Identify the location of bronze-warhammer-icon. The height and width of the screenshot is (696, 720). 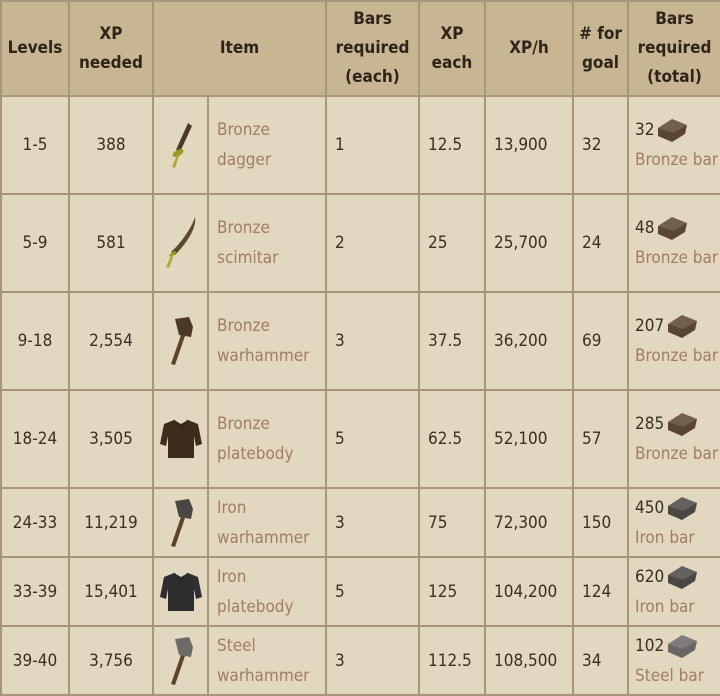
(181, 341).